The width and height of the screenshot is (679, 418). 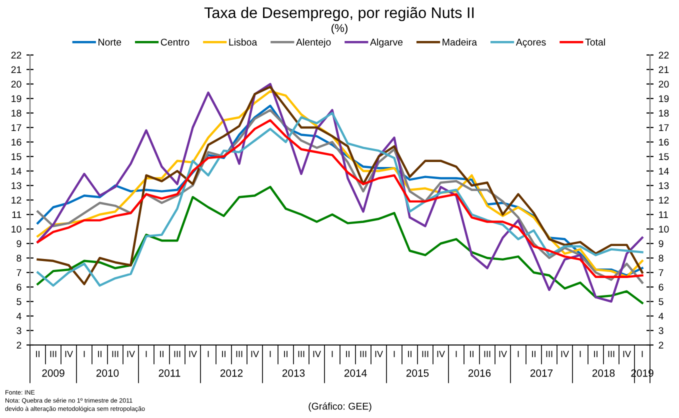 What do you see at coordinates (110, 42) in the screenshot?
I see `legend-label: Norte` at bounding box center [110, 42].